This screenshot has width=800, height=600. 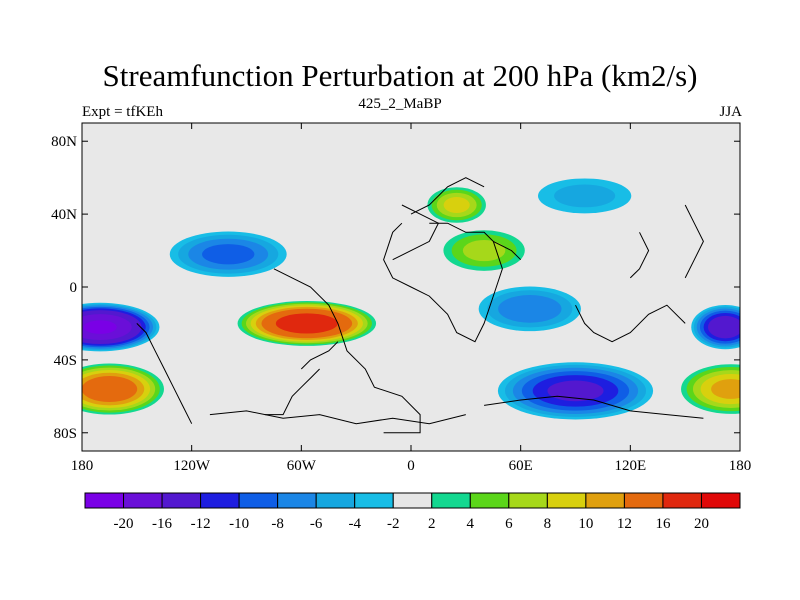 I want to click on colorbar-label: 8, so click(x=548, y=524).